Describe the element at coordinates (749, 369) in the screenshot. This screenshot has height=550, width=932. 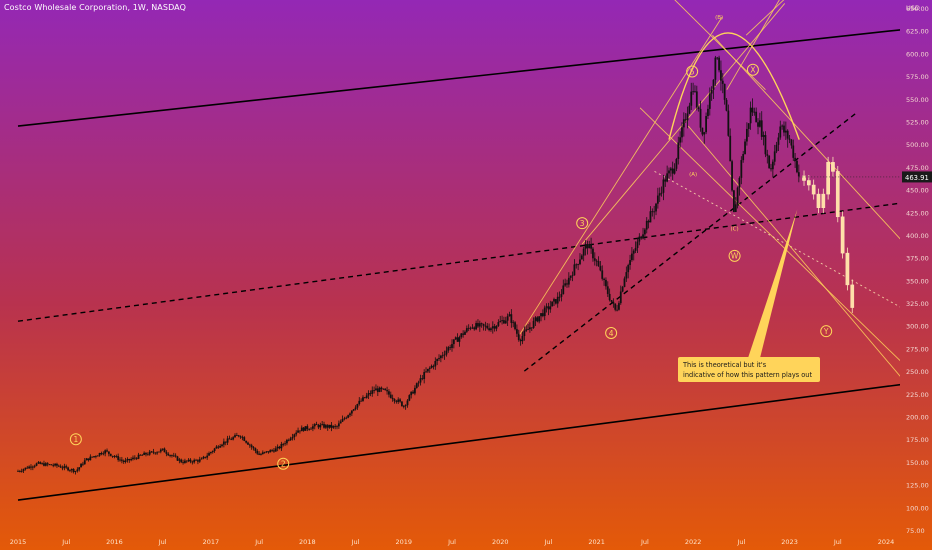
I see `annotation-box` at that location.